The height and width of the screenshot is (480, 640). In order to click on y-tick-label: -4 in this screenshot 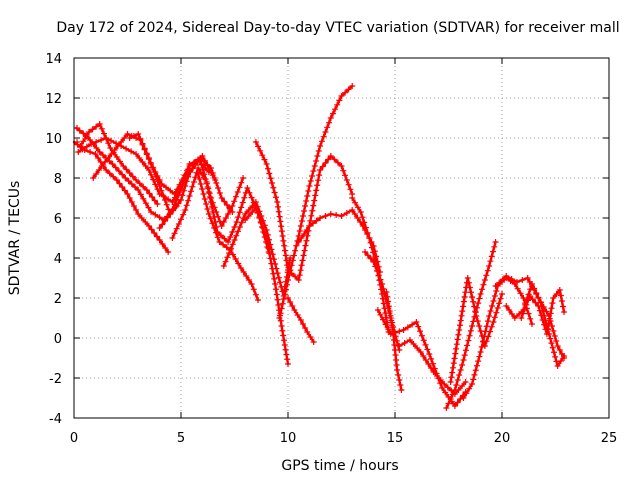, I will do `click(55, 419)`.